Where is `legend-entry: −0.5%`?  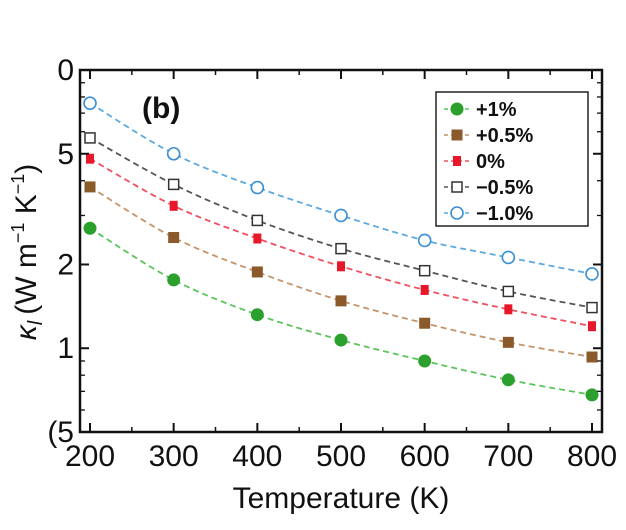 legend-entry: −0.5% is located at coordinates (488, 188).